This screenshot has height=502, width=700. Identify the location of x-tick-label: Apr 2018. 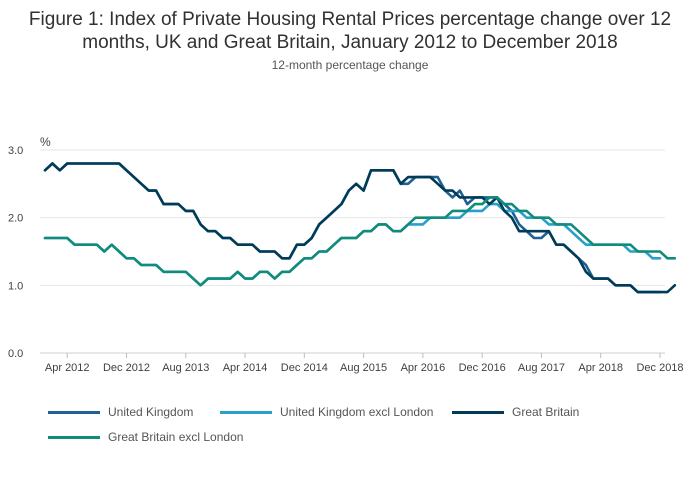
(600, 368).